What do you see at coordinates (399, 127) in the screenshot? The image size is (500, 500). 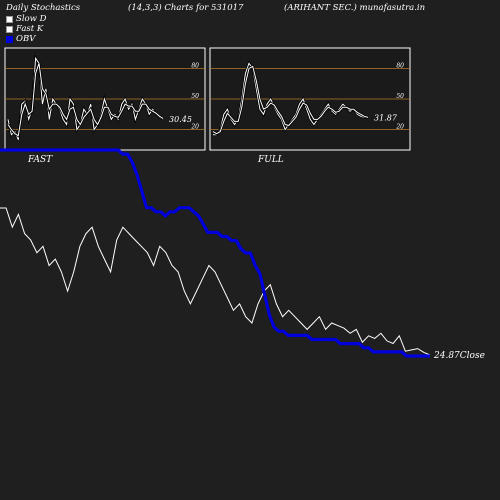 I see `y-tick-full-20: 20` at bounding box center [399, 127].